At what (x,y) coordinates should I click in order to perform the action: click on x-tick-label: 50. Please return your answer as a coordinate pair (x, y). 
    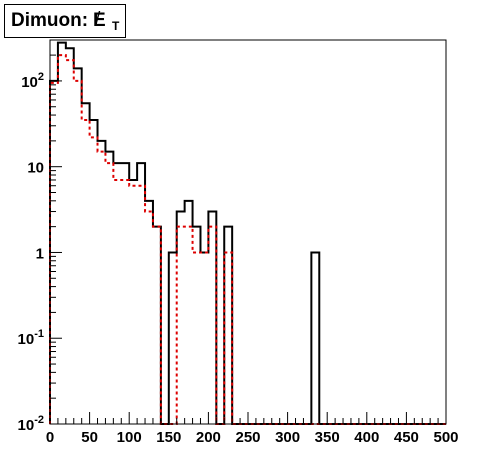
    Looking at the image, I should click on (89, 437).